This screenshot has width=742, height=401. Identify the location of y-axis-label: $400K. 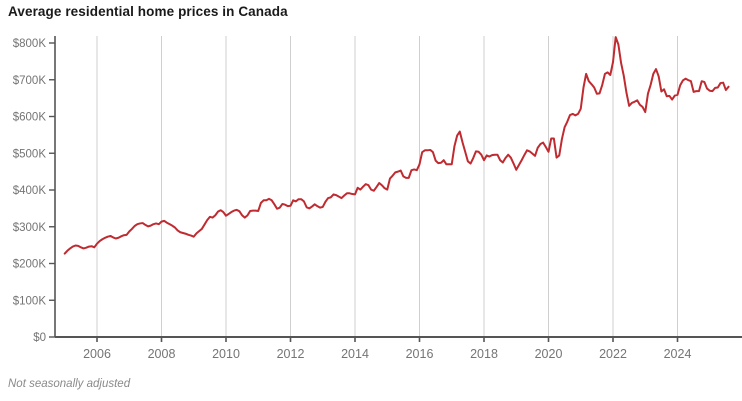
(30, 191).